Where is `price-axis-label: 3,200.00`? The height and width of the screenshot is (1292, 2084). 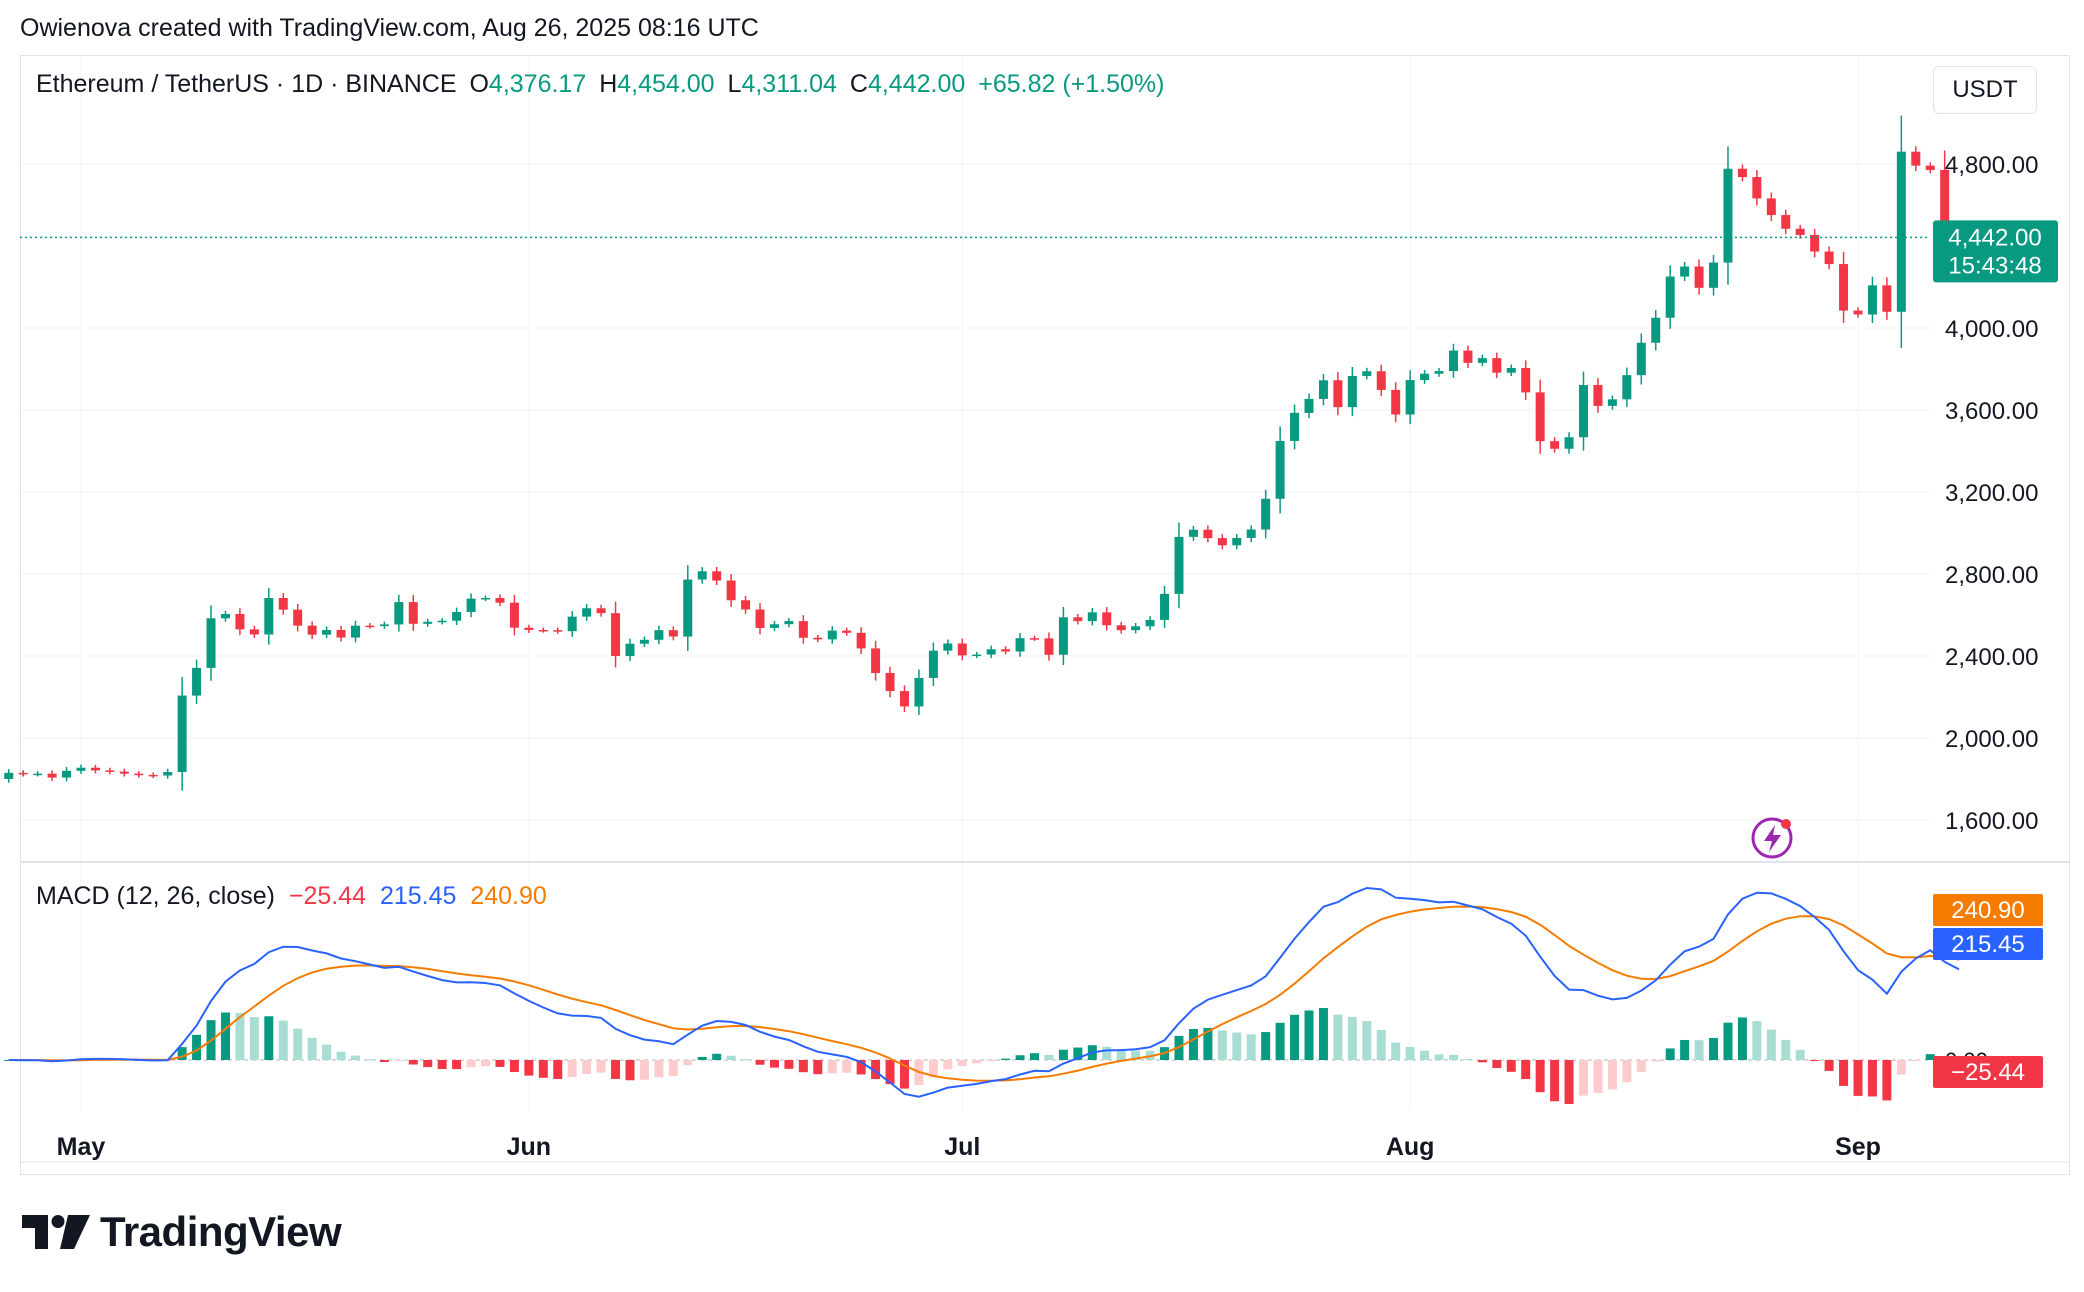 price-axis-label: 3,200.00 is located at coordinates (1991, 493).